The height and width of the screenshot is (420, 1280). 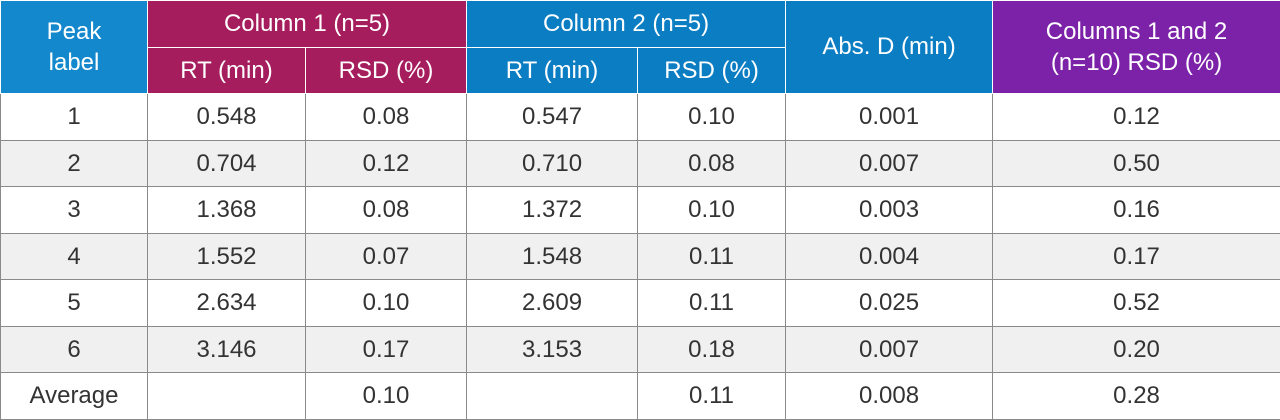 I want to click on table-cell: 1.372, so click(x=552, y=210).